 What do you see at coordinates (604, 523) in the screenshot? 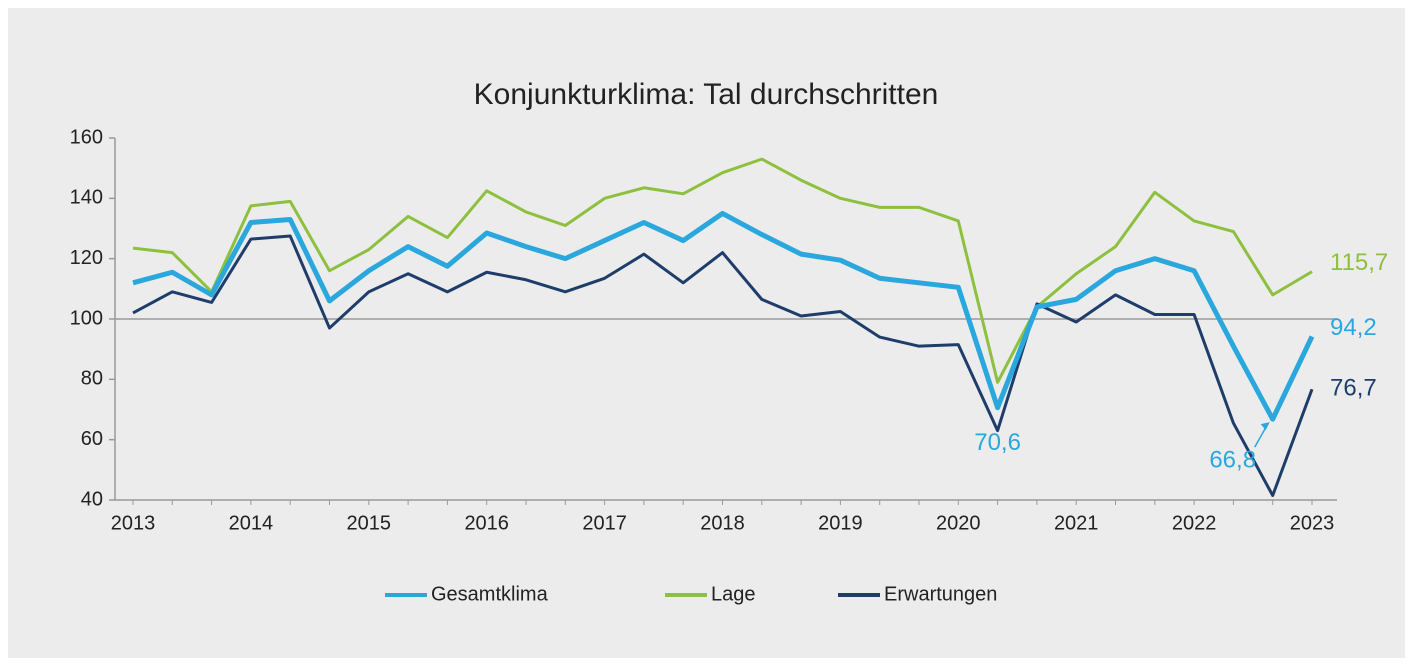
I see `x-tick-label: 2017` at bounding box center [604, 523].